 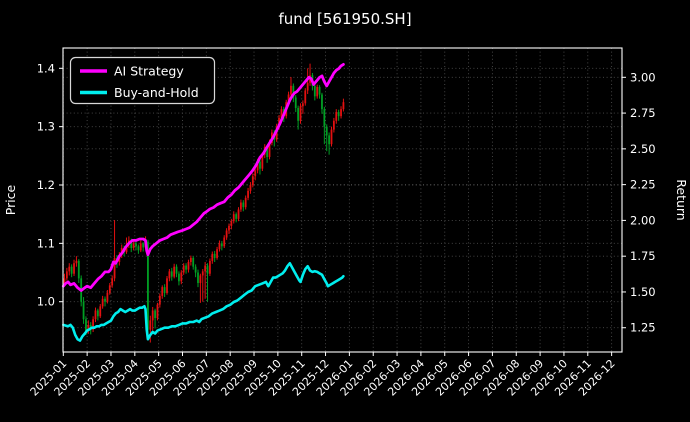 I want to click on buy-and-hold-line, so click(x=203, y=301).